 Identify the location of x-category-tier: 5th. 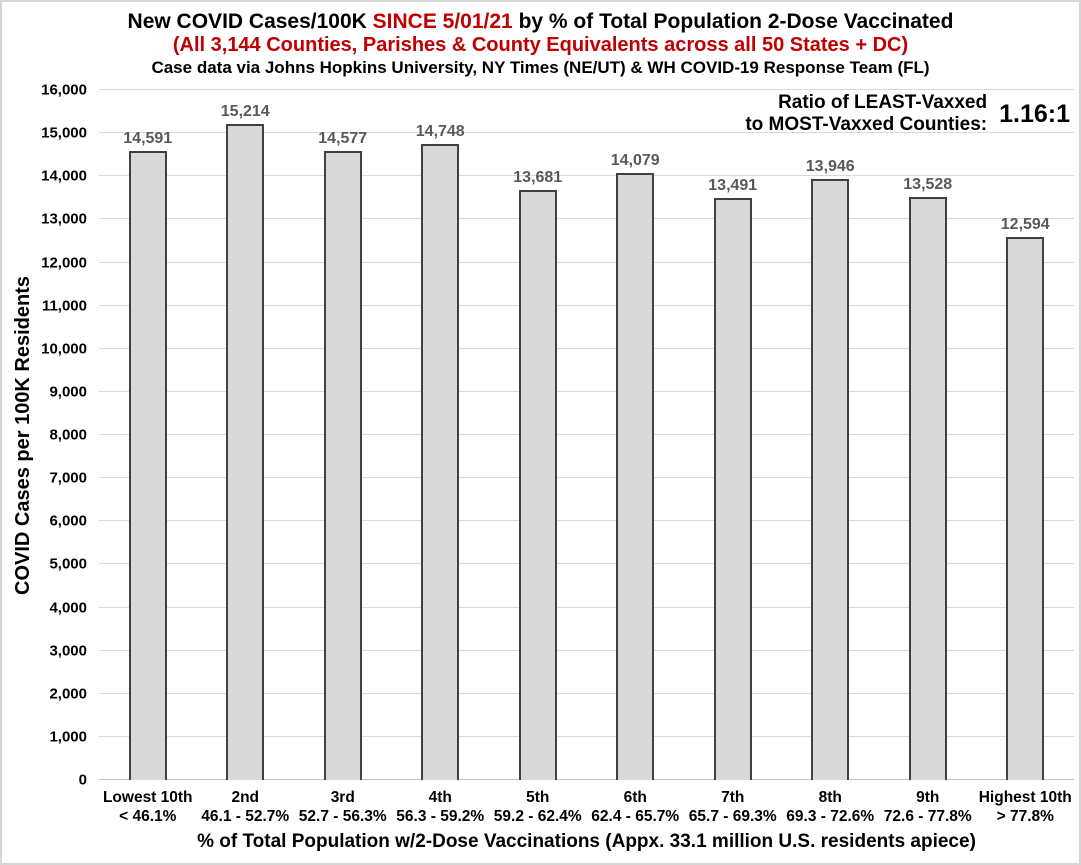
(538, 797).